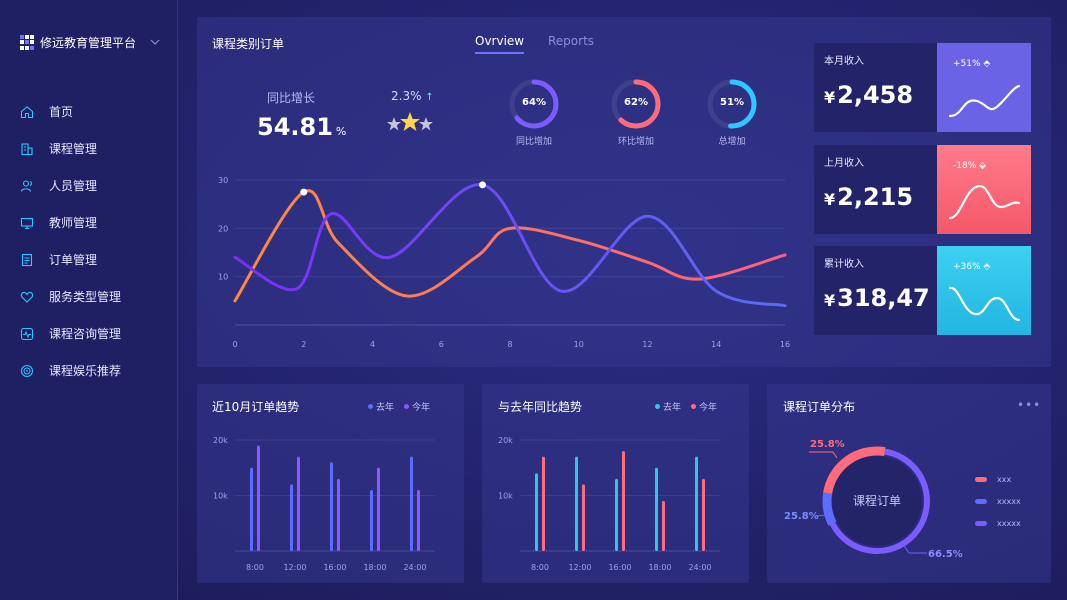 This screenshot has width=1067, height=600. Describe the element at coordinates (426, 124) in the screenshot. I see `star-icon` at that location.